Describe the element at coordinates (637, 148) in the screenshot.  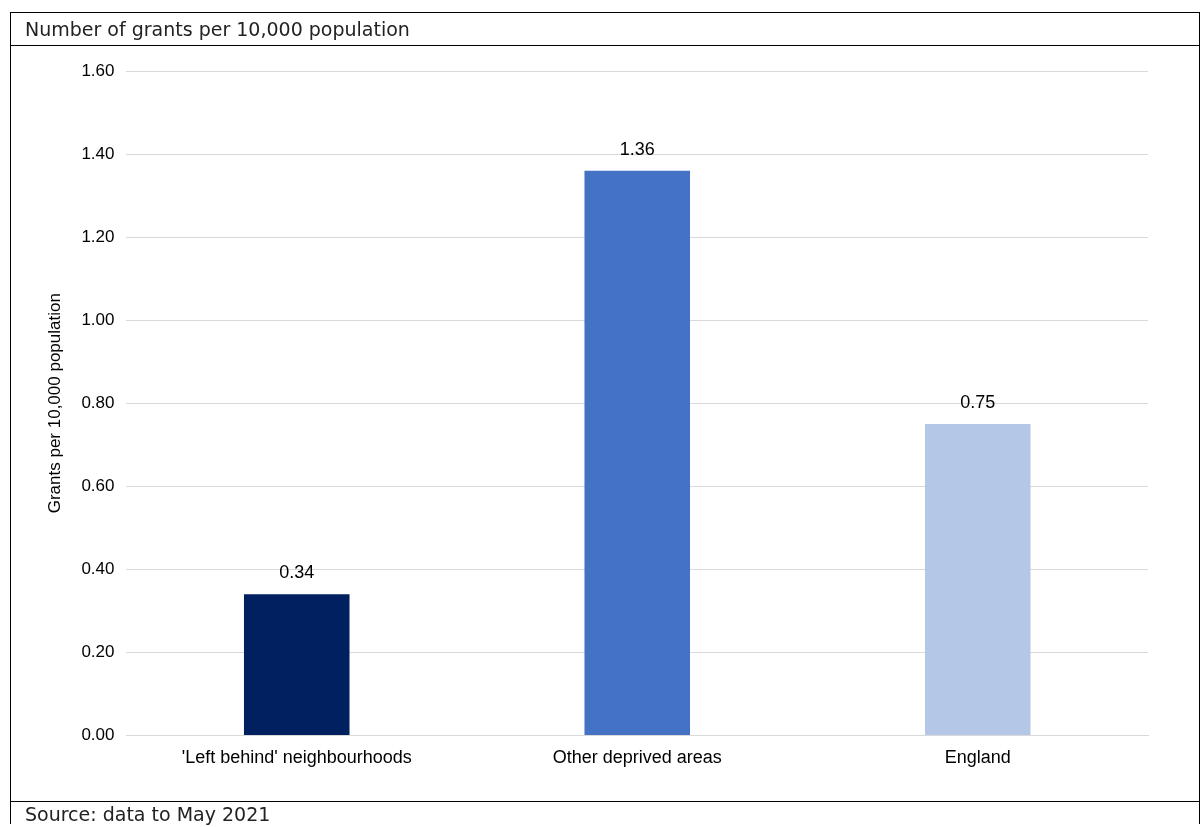
I see `data-label: 1.36` at that location.